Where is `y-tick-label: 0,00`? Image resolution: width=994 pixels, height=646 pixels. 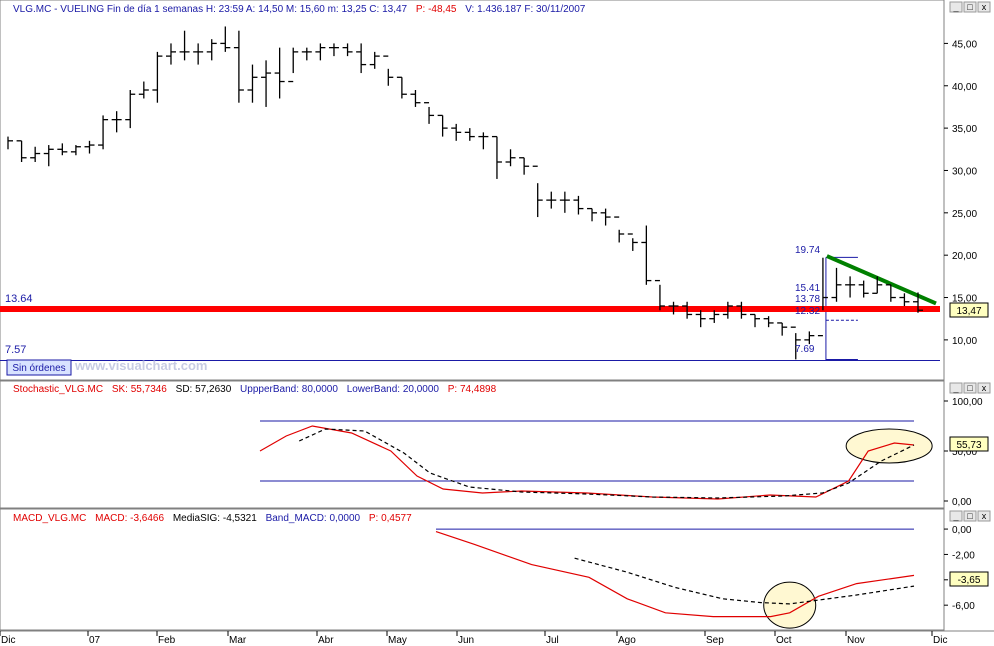 y-tick-label: 0,00 is located at coordinates (962, 502).